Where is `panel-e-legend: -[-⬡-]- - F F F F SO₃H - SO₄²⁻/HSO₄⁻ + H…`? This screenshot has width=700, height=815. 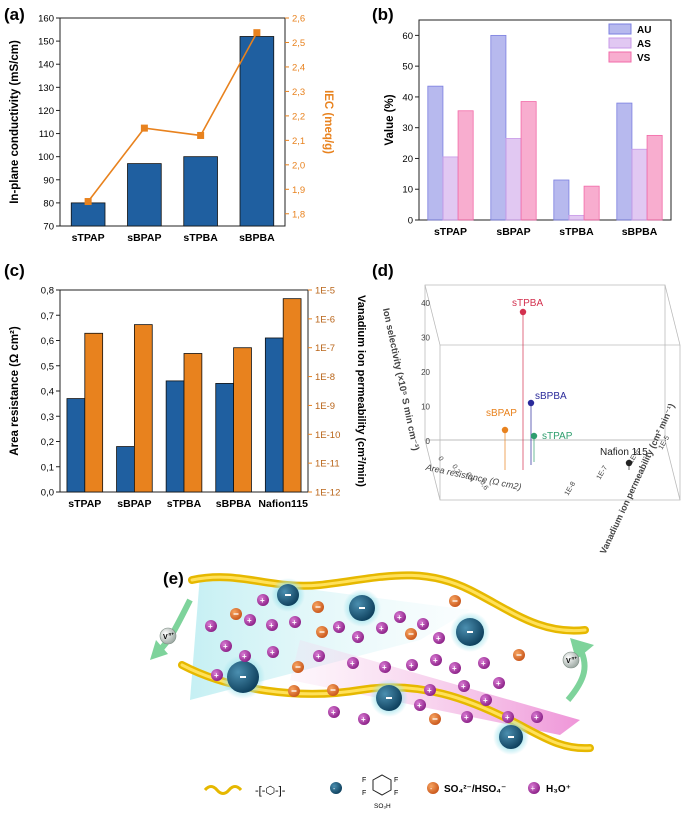 panel-e-legend: -[-⬡-]- - F F F F SO₃H - SO₄²⁻/HSO₄⁻ + H… is located at coordinates (387, 792).